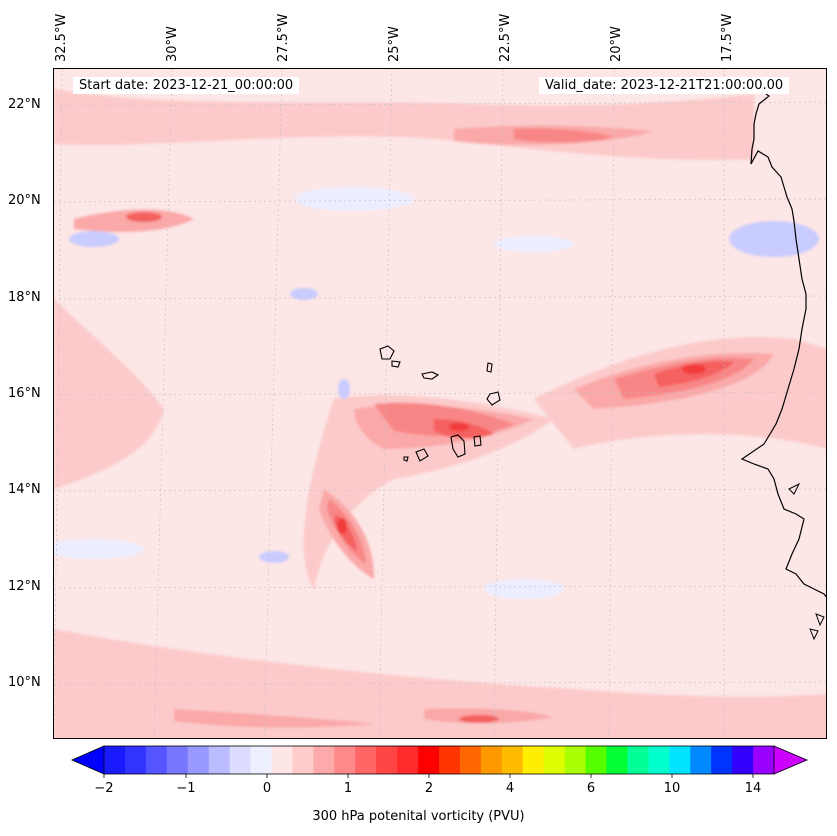 This screenshot has width=837, height=836. Describe the element at coordinates (429, 788) in the screenshot. I see `colorbar-tick-label: 2` at that location.